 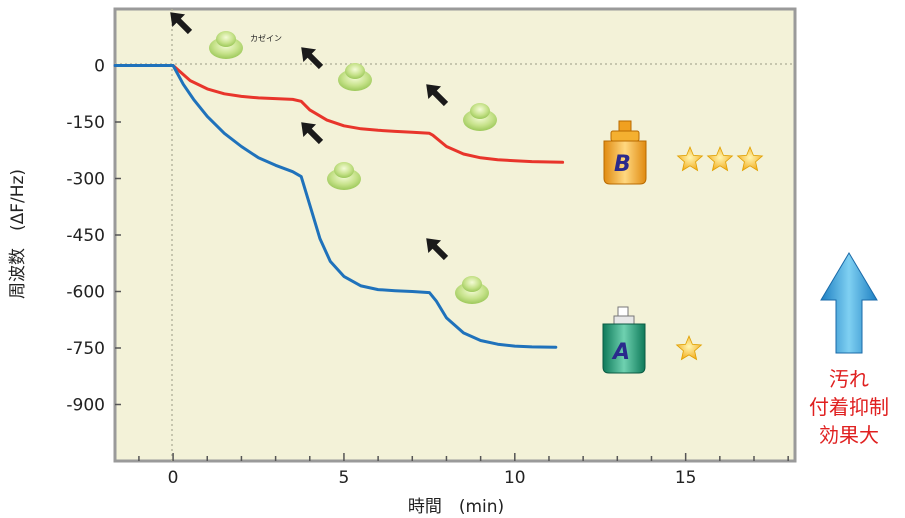 I want to click on y-tick-label: -150, so click(x=85, y=123).